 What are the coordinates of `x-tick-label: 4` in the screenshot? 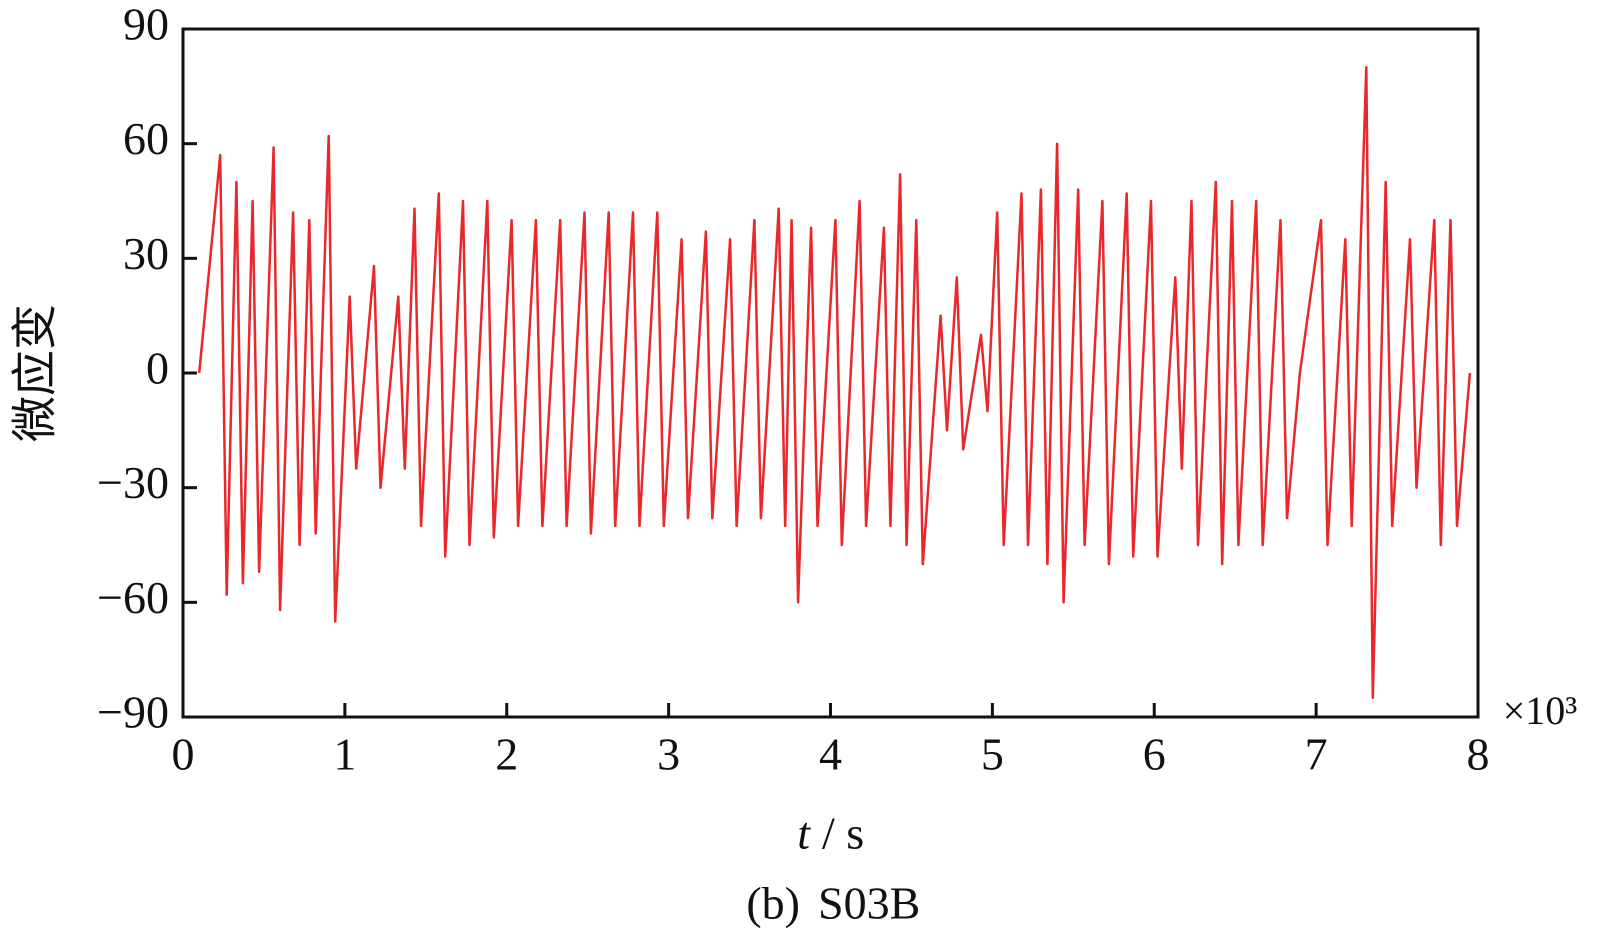 It's located at (830, 754).